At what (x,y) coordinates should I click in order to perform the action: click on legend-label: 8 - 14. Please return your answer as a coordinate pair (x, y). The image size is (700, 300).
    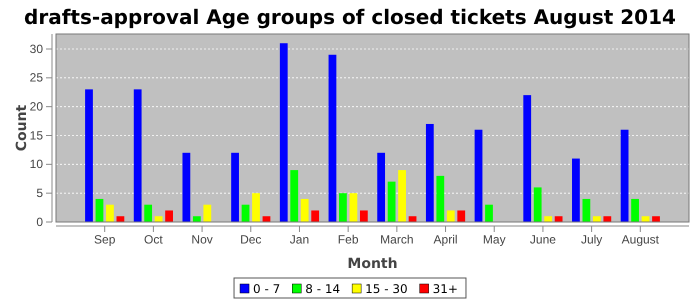
    Looking at the image, I should click on (322, 289).